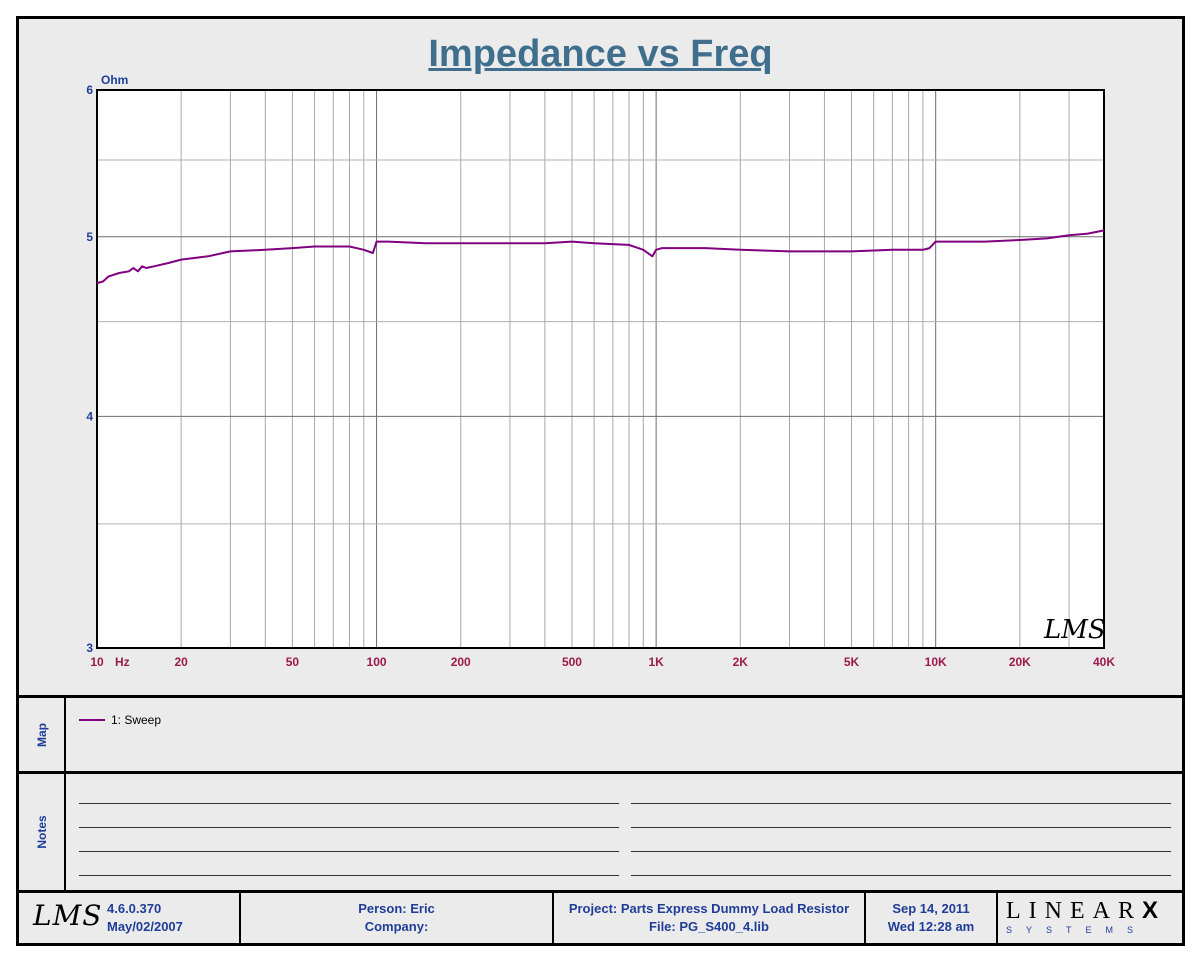 The width and height of the screenshot is (1200, 960). Describe the element at coordinates (931, 926) in the screenshot. I see `time-label: Wed 12:28 am` at that location.